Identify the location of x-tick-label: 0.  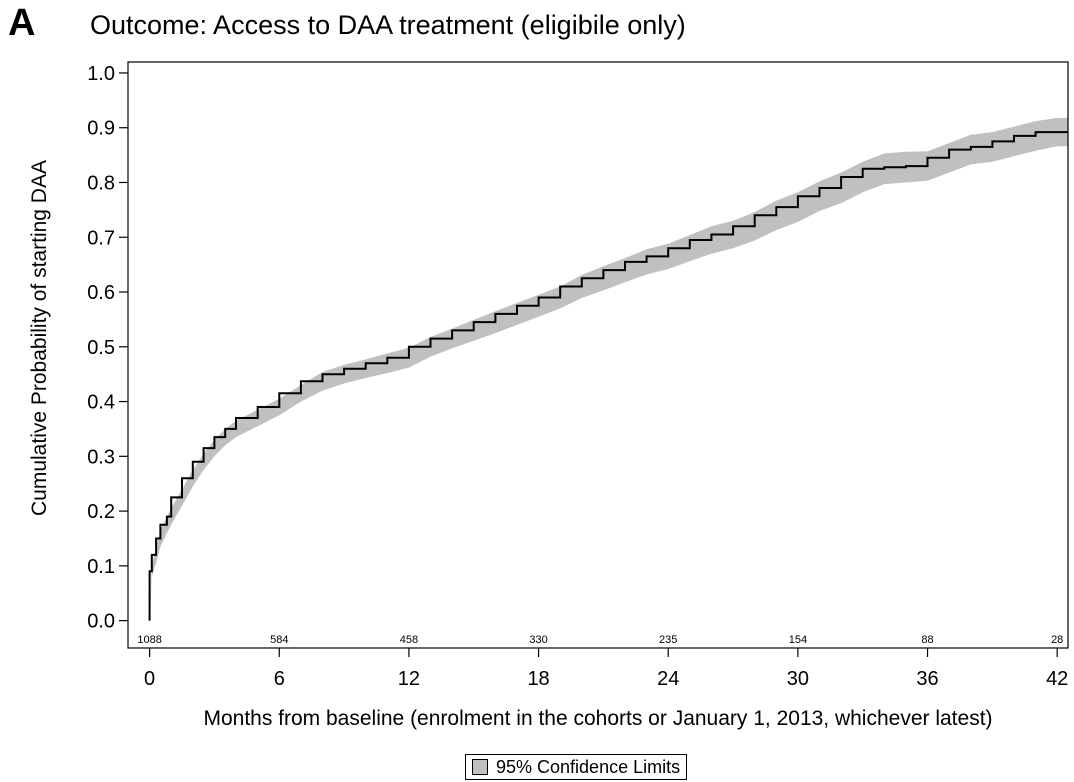
(149, 679).